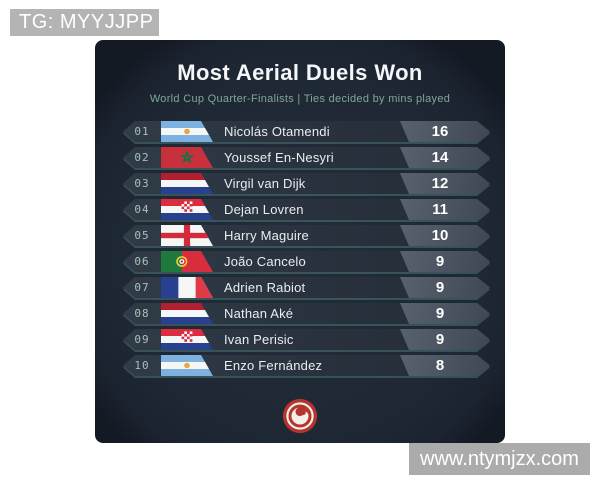 Image resolution: width=600 pixels, height=480 pixels. I want to click on country-flag-portugal, so click(187, 261).